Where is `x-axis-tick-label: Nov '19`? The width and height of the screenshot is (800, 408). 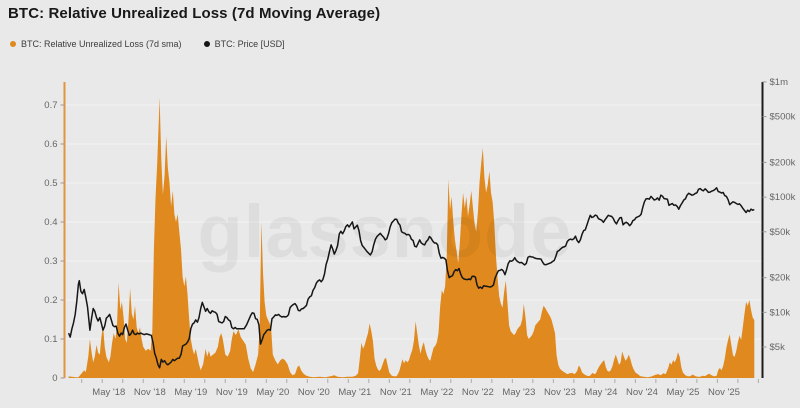
x-axis-tick-label: Nov '19 is located at coordinates (232, 392).